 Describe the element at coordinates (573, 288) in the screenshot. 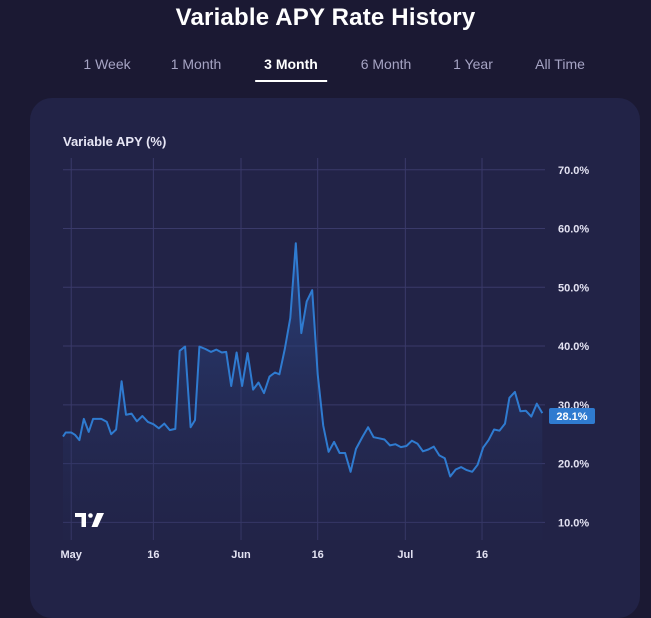

I see `y-tick-label: 50.0%` at that location.